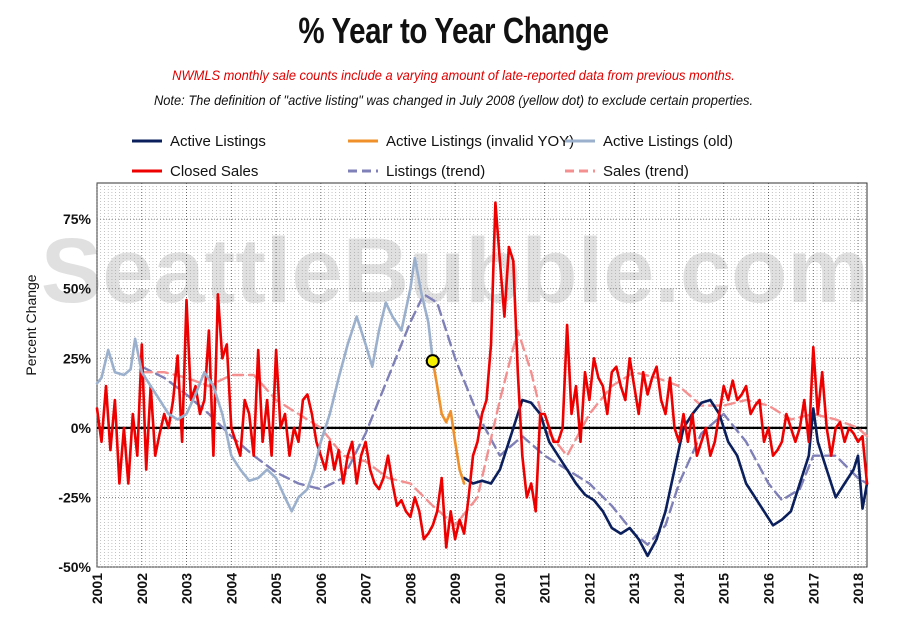 This screenshot has height=618, width=907. What do you see at coordinates (410, 588) in the screenshot?
I see `x-tick-label: 2008` at bounding box center [410, 588].